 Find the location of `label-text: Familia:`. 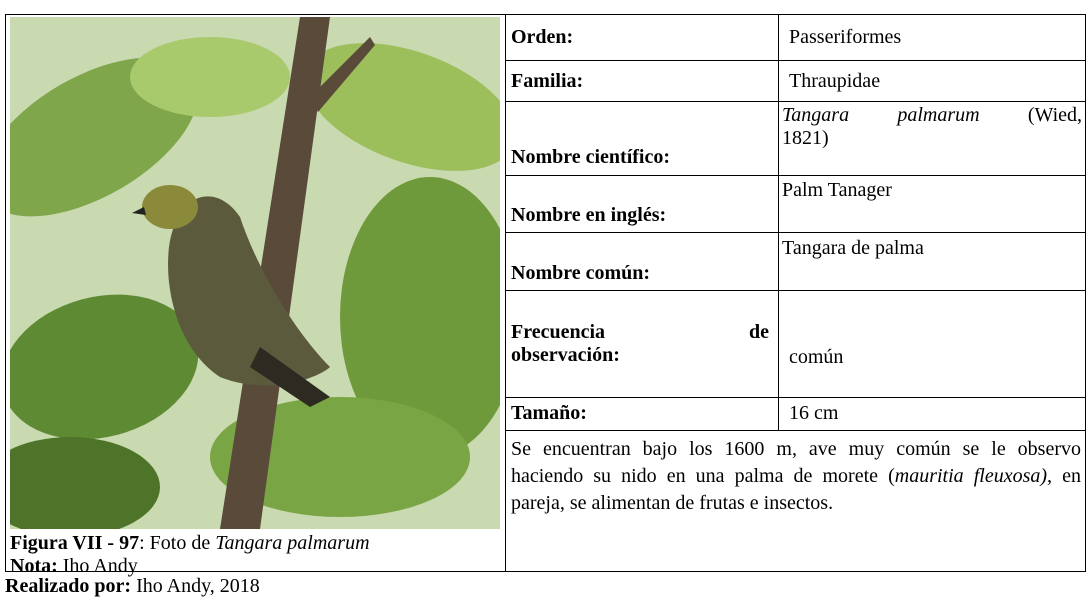

label-text: Familia: is located at coordinates (547, 81).